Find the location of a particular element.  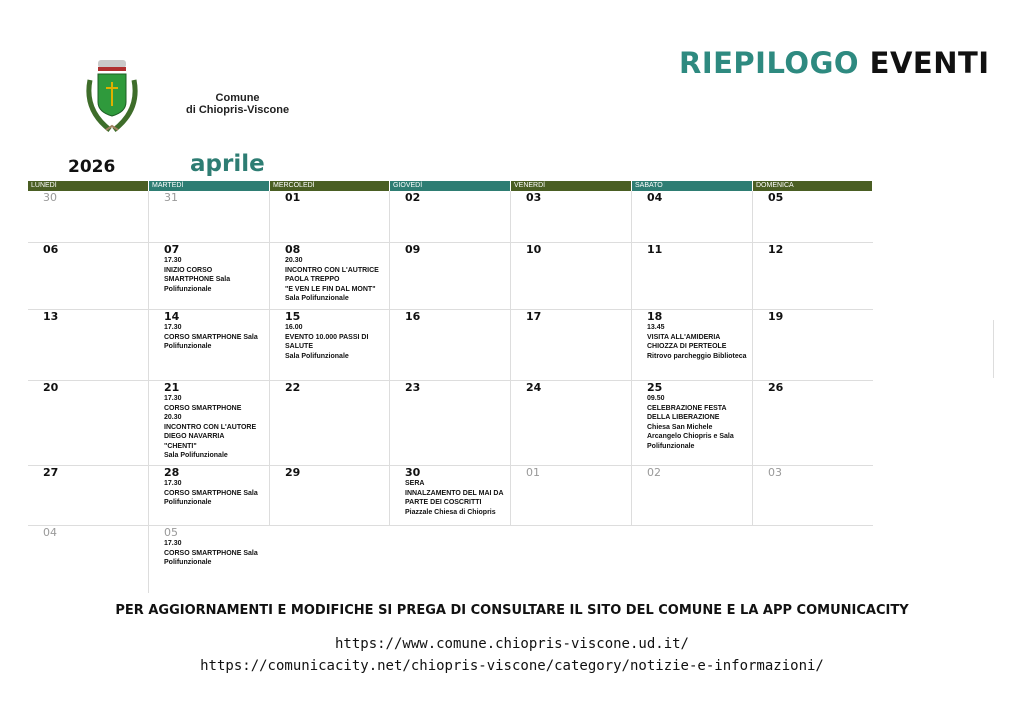

calendar-day-cell: 13 is located at coordinates (88, 345).